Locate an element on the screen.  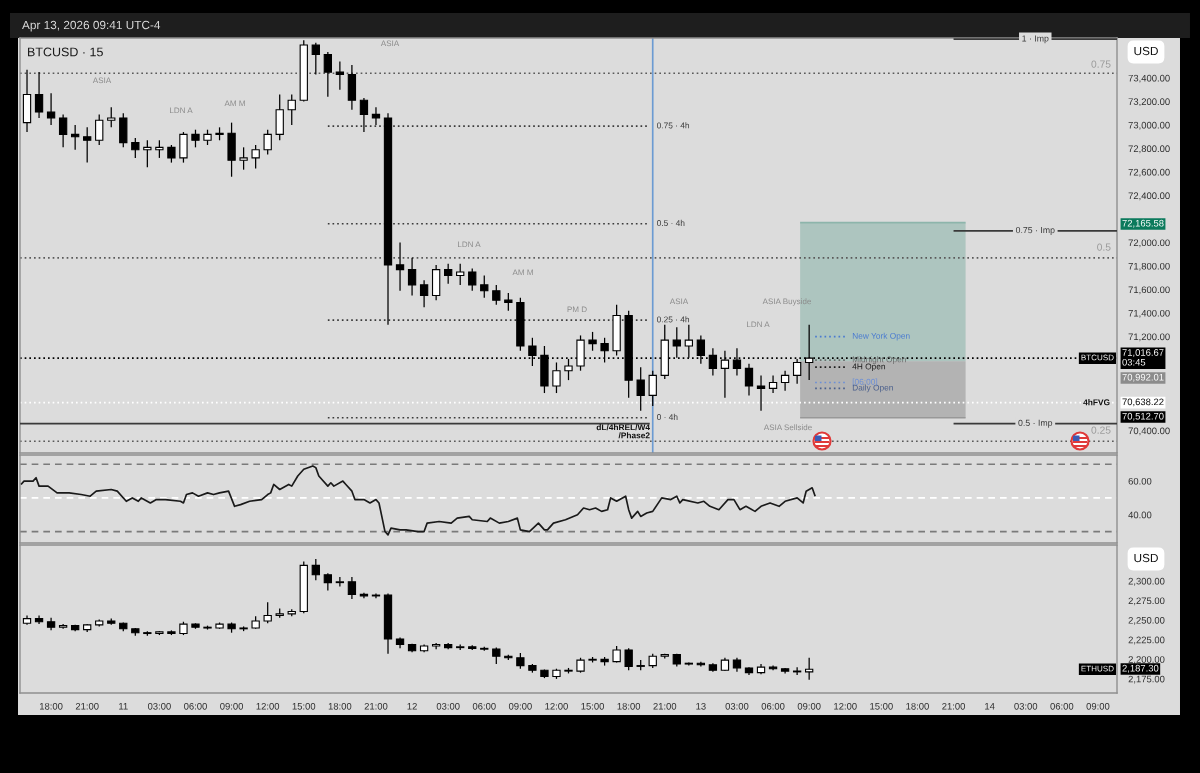
y-tick-label: 72,000.00 is located at coordinates (1149, 243).